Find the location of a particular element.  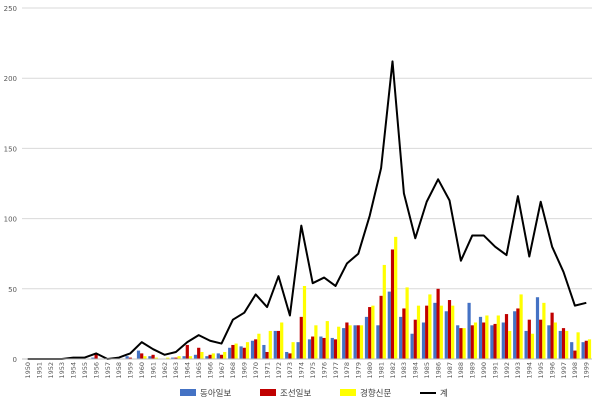

bar-series-3-1964 is located at coordinates (190, 357).